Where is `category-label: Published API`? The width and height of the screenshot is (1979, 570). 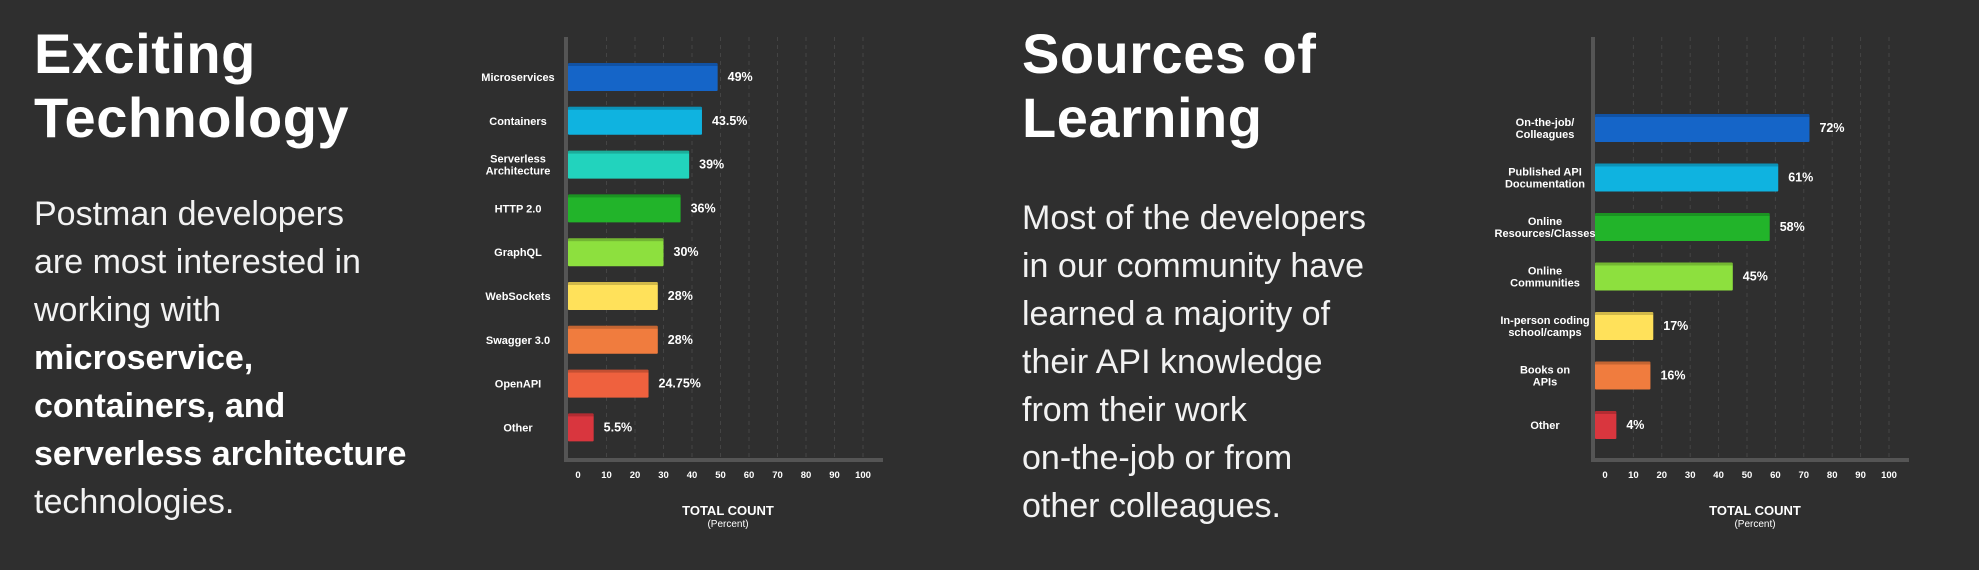 category-label: Published API is located at coordinates (1545, 173).